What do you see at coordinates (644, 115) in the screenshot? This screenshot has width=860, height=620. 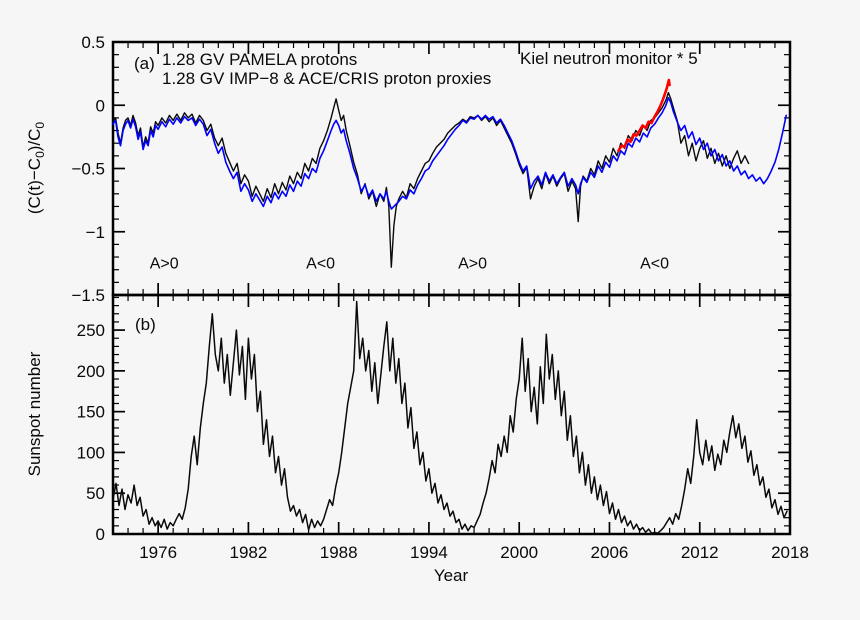 I see `series-1-28-gv-pamela-protons` at bounding box center [644, 115].